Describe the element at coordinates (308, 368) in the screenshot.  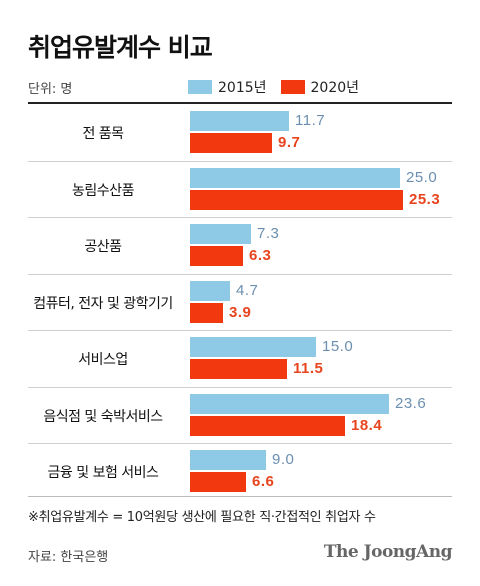
I see `value-label-2020년-4: 11.5` at that location.